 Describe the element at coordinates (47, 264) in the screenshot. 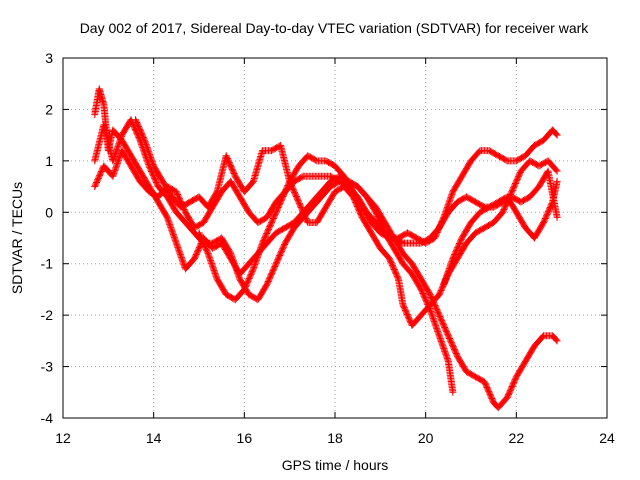

I see `y-tick-label: -1` at that location.